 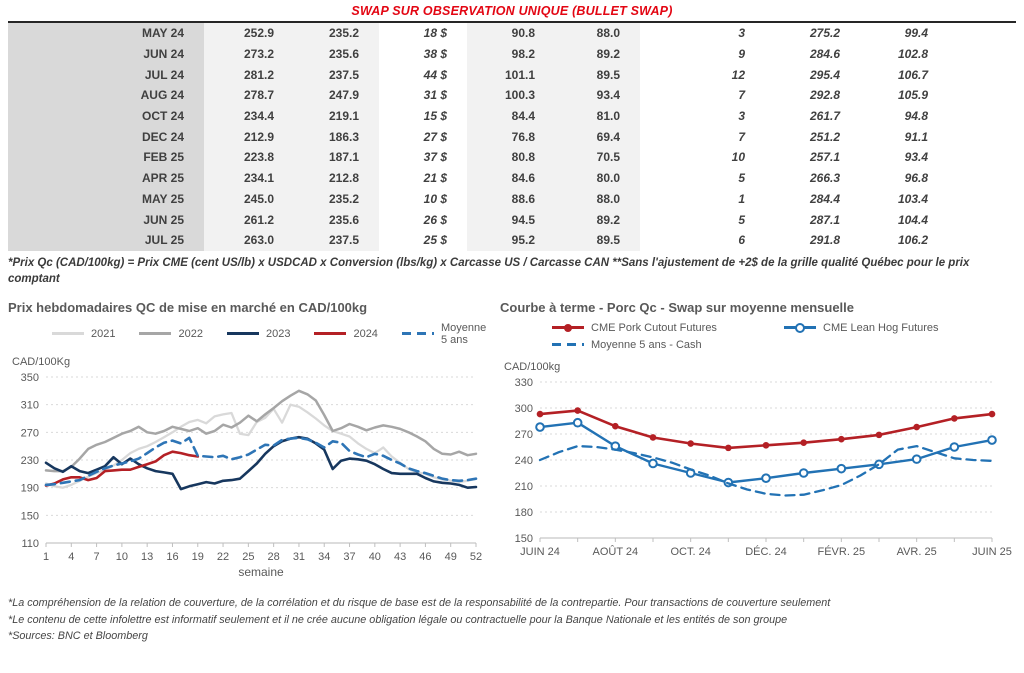 What do you see at coordinates (524, 487) in the screenshot?
I see `y-tick-label: 210` at bounding box center [524, 487].